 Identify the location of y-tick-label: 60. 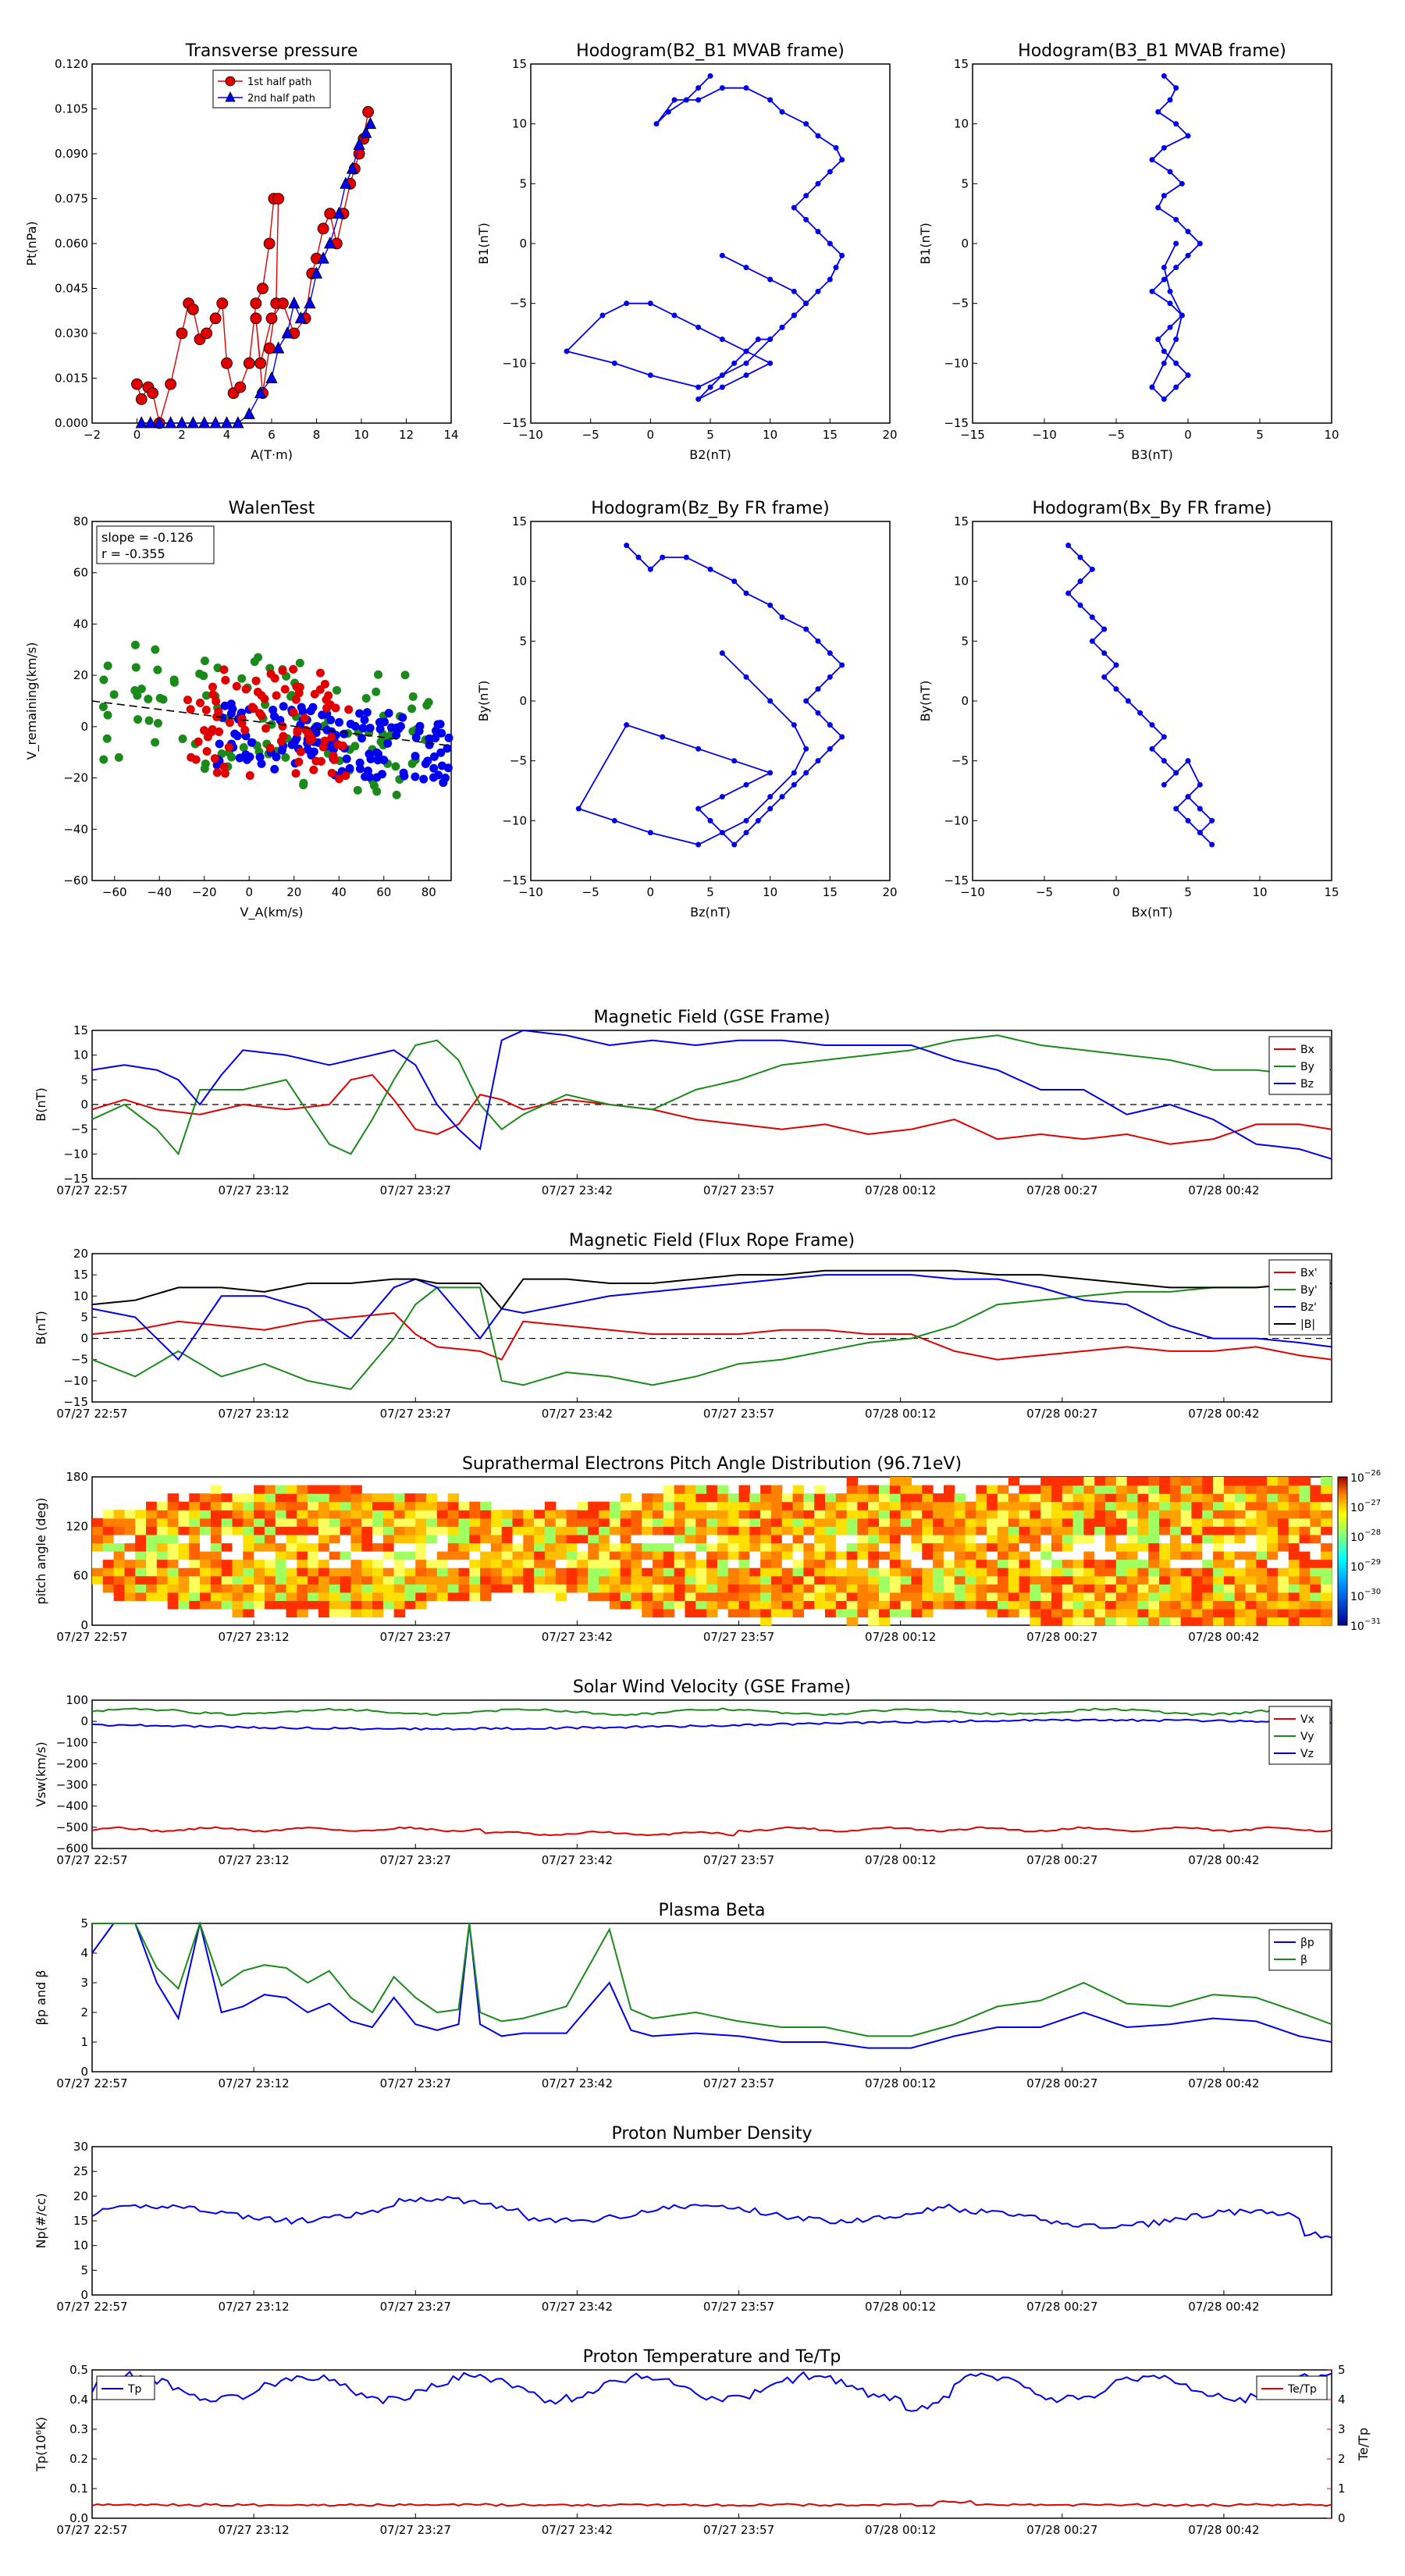
(81, 573).